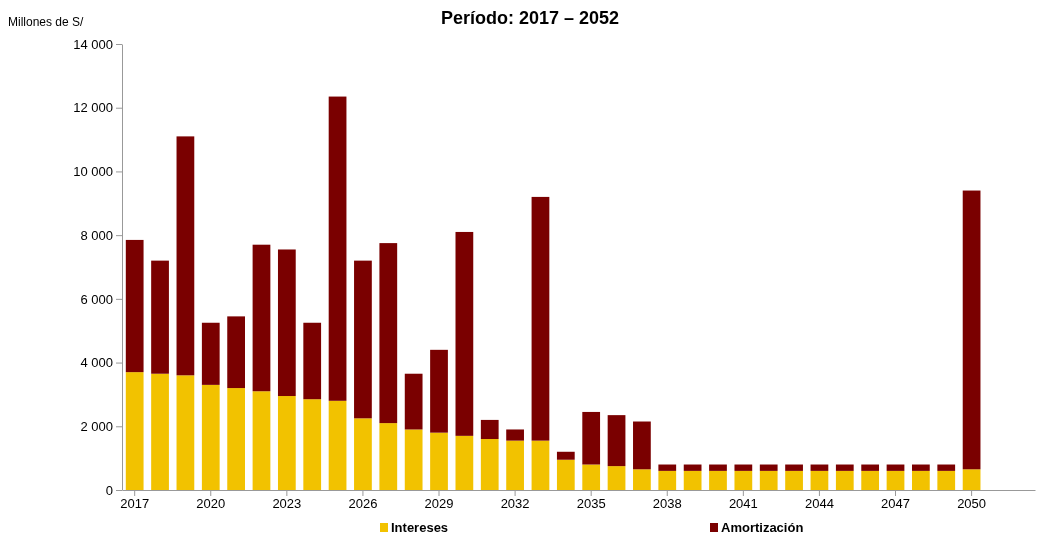  I want to click on y-axis-title: Millones de S/, so click(46, 22).